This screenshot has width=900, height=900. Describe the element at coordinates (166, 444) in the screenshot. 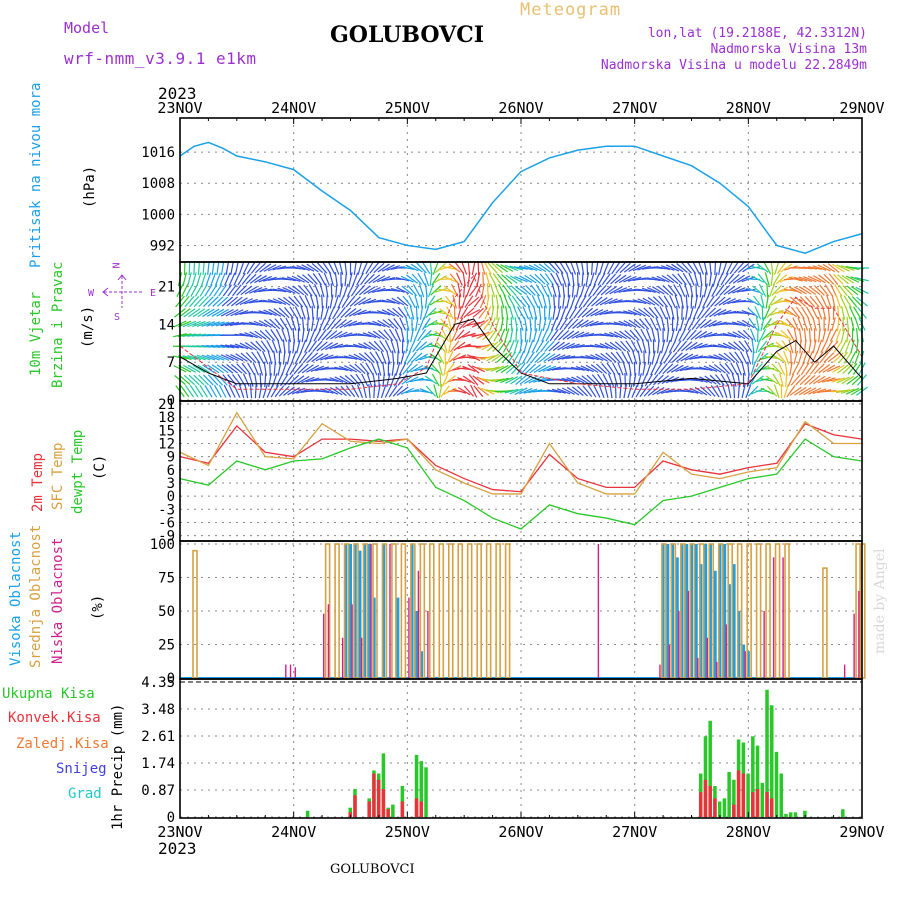

I see `y-tick-label: 12` at that location.